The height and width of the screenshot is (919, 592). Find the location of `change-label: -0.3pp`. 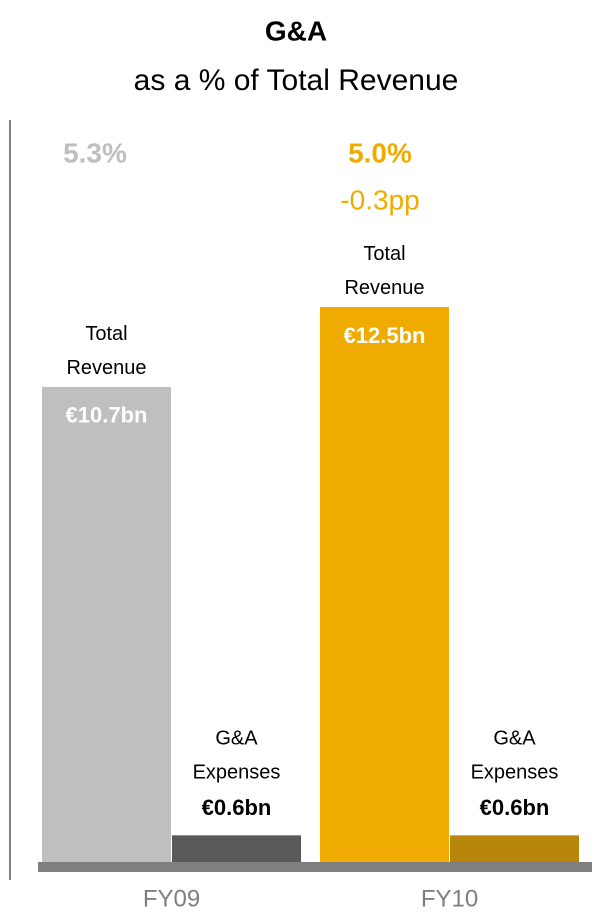

change-label: -0.3pp is located at coordinates (379, 199).